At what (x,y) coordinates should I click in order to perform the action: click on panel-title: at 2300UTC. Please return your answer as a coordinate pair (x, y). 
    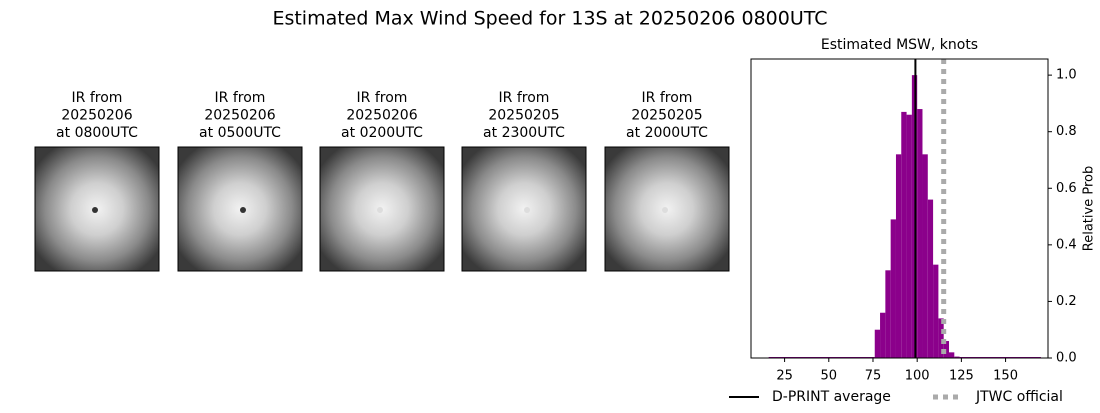
    Looking at the image, I should click on (524, 133).